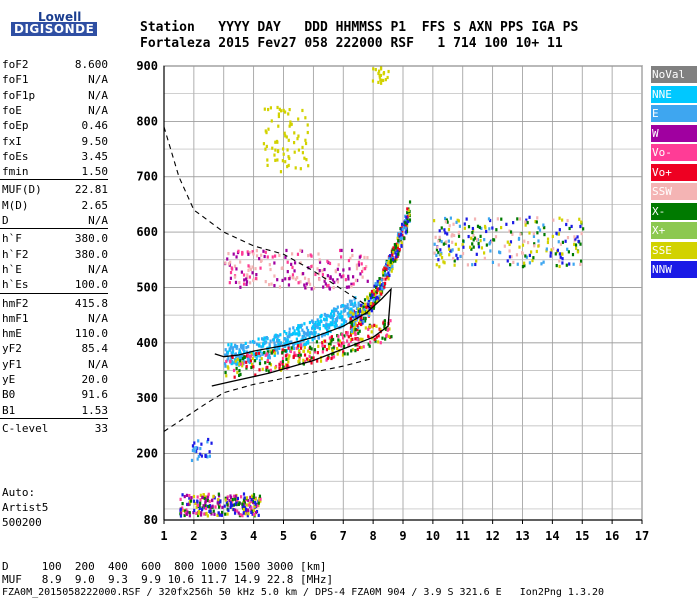  I want to click on y-tick-label: 200, so click(147, 454).